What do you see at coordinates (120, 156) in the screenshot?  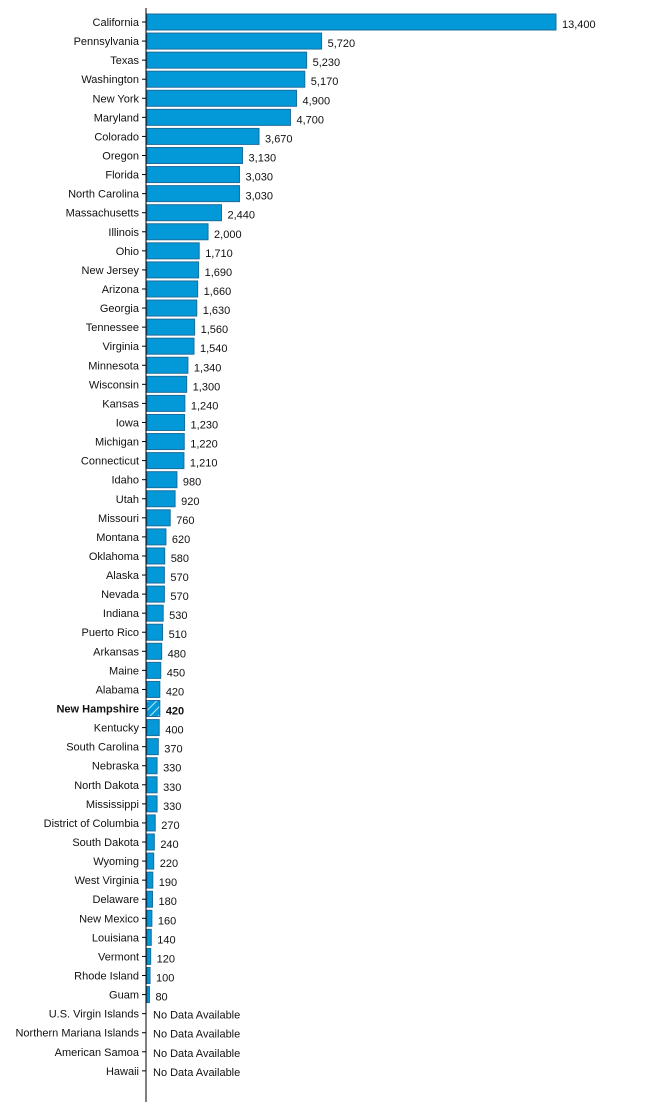 I see `category-label: Oregon` at bounding box center [120, 156].